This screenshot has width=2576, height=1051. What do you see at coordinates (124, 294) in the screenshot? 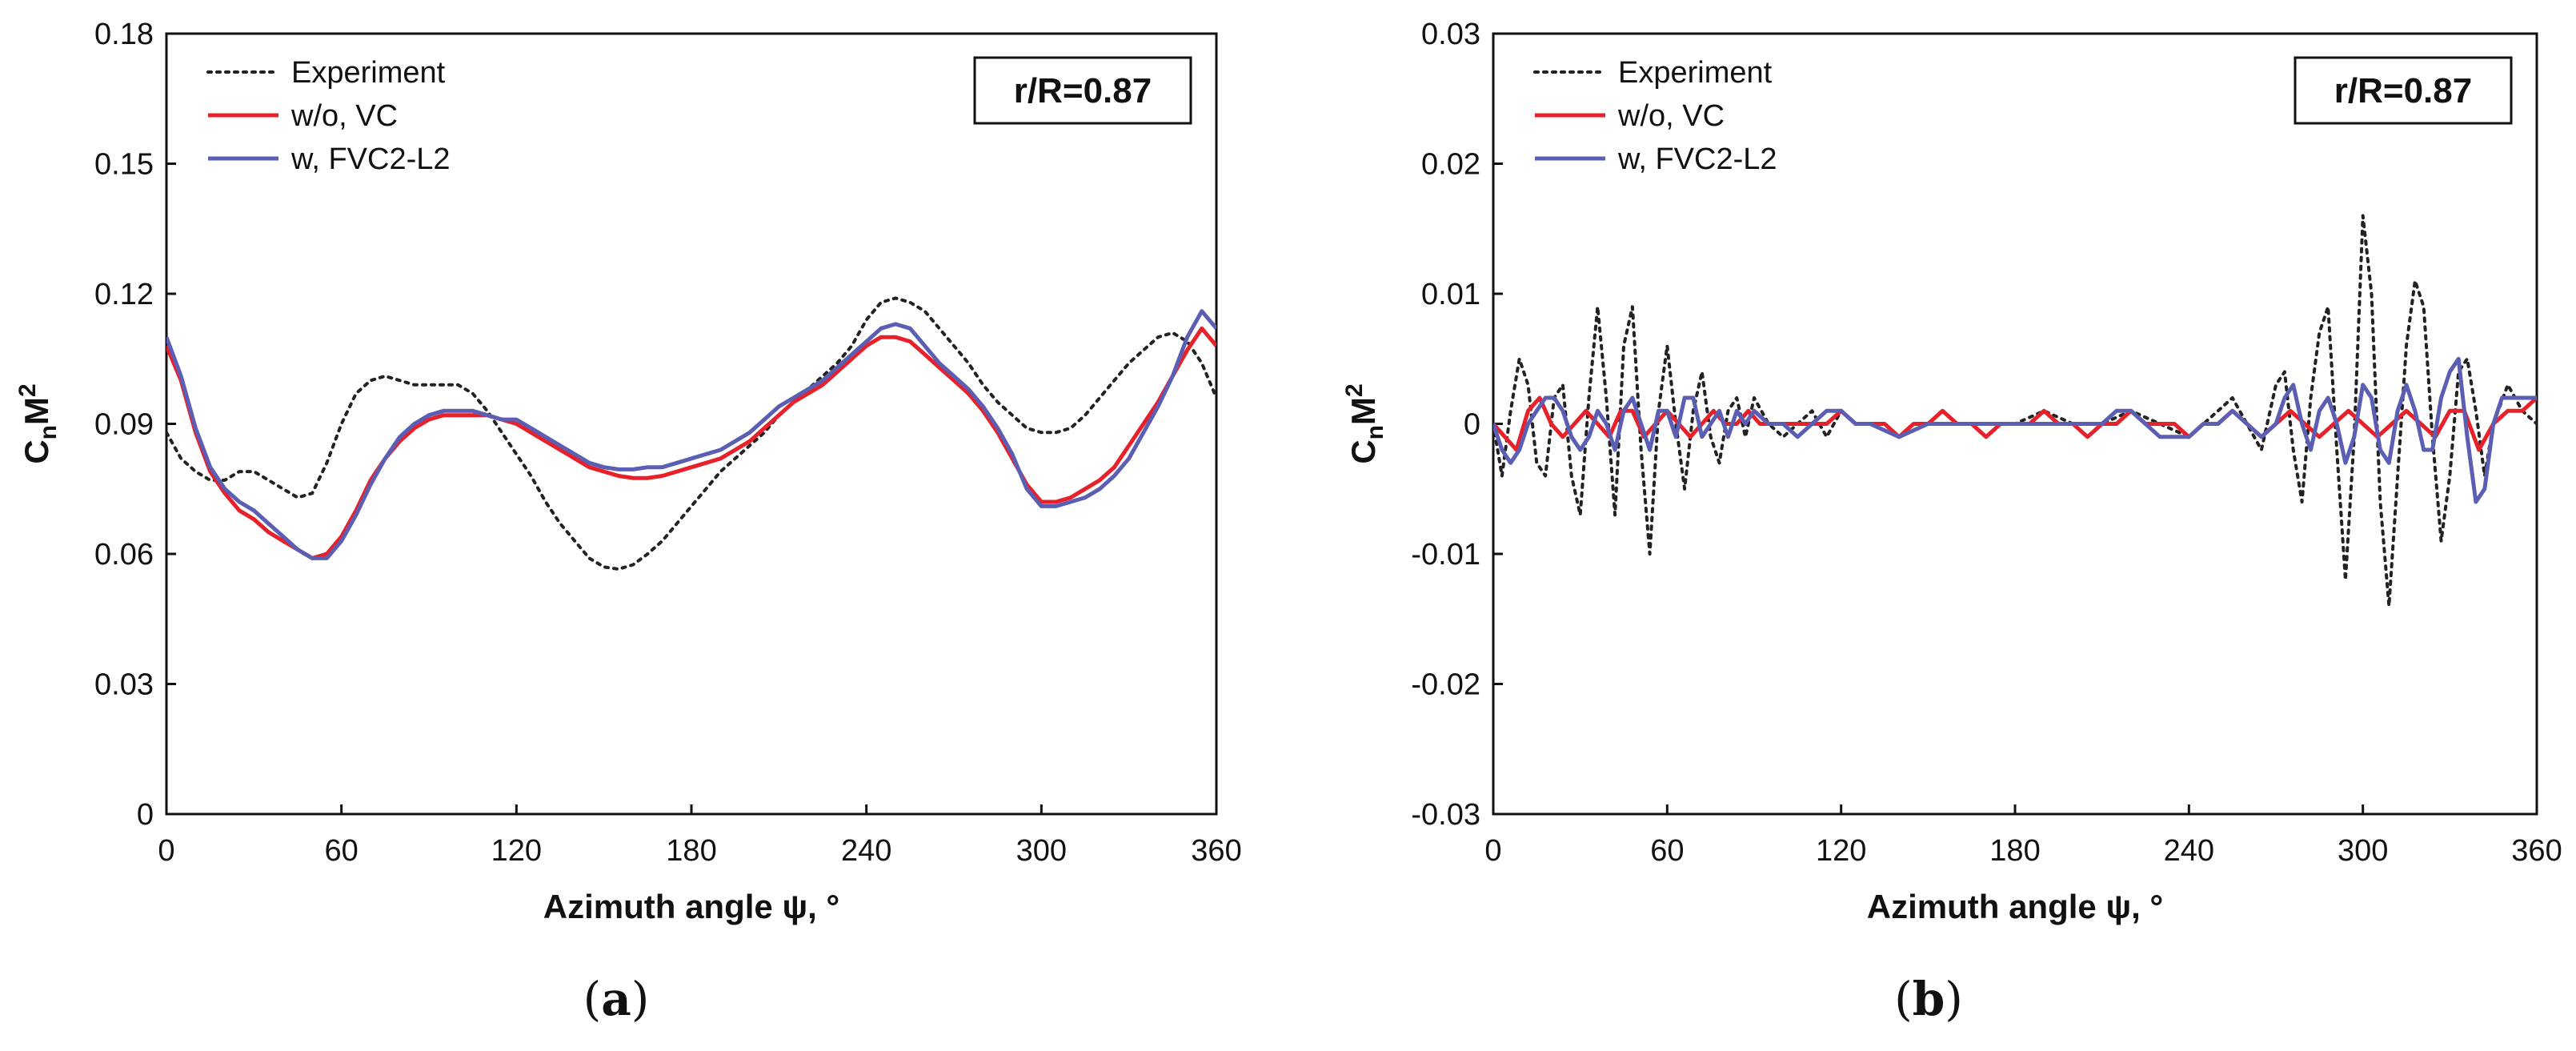
I see `y-tick-label: 0.12` at bounding box center [124, 294].